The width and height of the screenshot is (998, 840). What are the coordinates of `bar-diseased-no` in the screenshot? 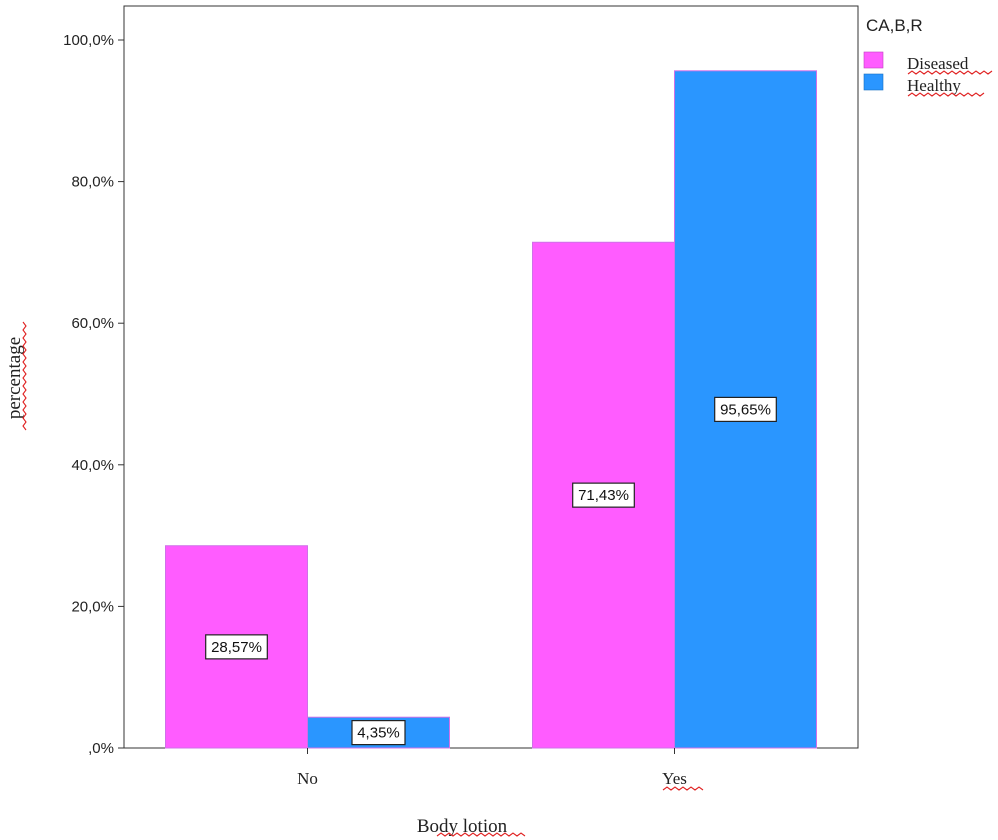 It's located at (236, 647).